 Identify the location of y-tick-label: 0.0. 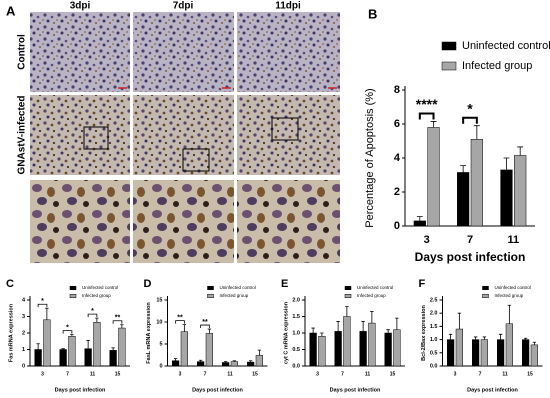
(434, 366).